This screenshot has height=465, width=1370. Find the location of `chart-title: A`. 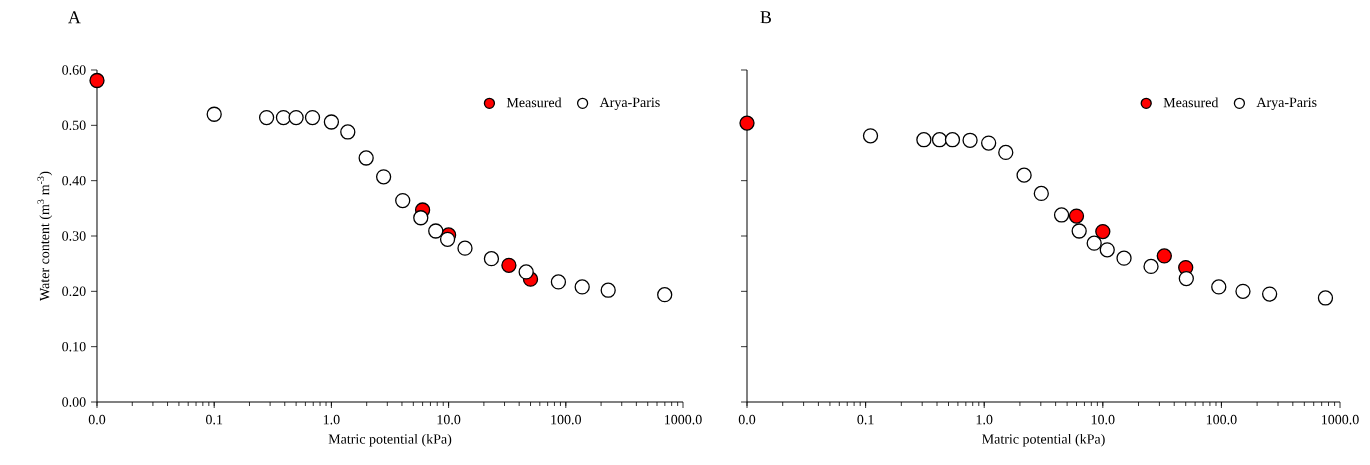

chart-title: A is located at coordinates (74, 17).